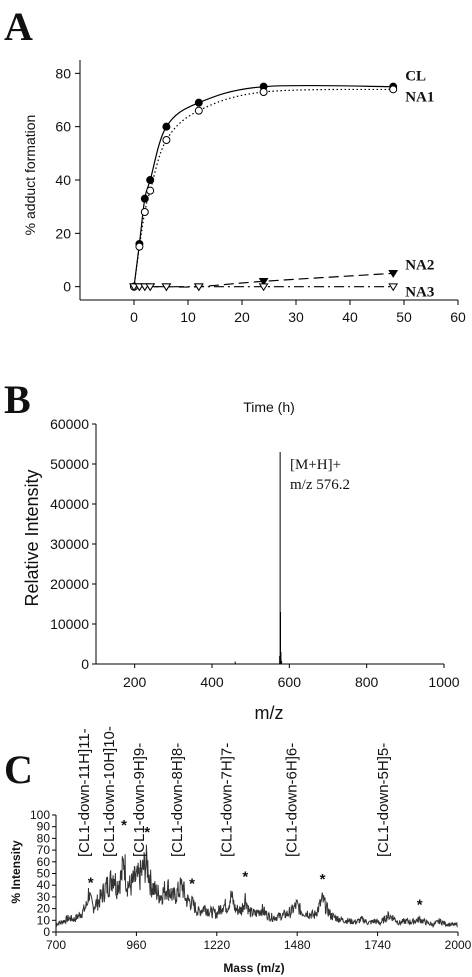  I want to click on panel-c-y-tick-label: 40, so click(44, 885).